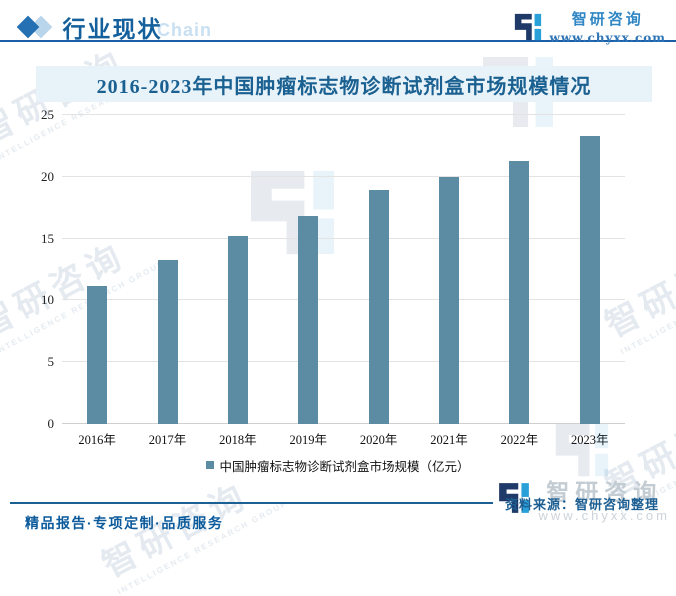 The width and height of the screenshot is (676, 596). I want to click on brand-logo: 智研咨询 www.chyxx.com, so click(589, 26).